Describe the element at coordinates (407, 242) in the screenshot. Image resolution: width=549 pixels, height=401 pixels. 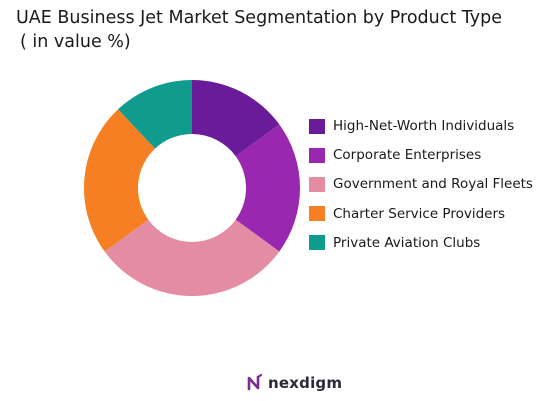
I see `legend-label: Private Aviation Clubs` at that location.